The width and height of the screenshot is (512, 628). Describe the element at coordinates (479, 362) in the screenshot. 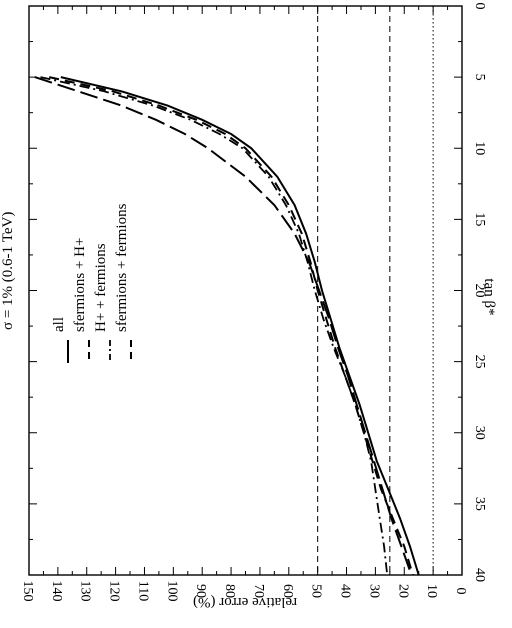

I see `x-tick-label: 25` at that location.